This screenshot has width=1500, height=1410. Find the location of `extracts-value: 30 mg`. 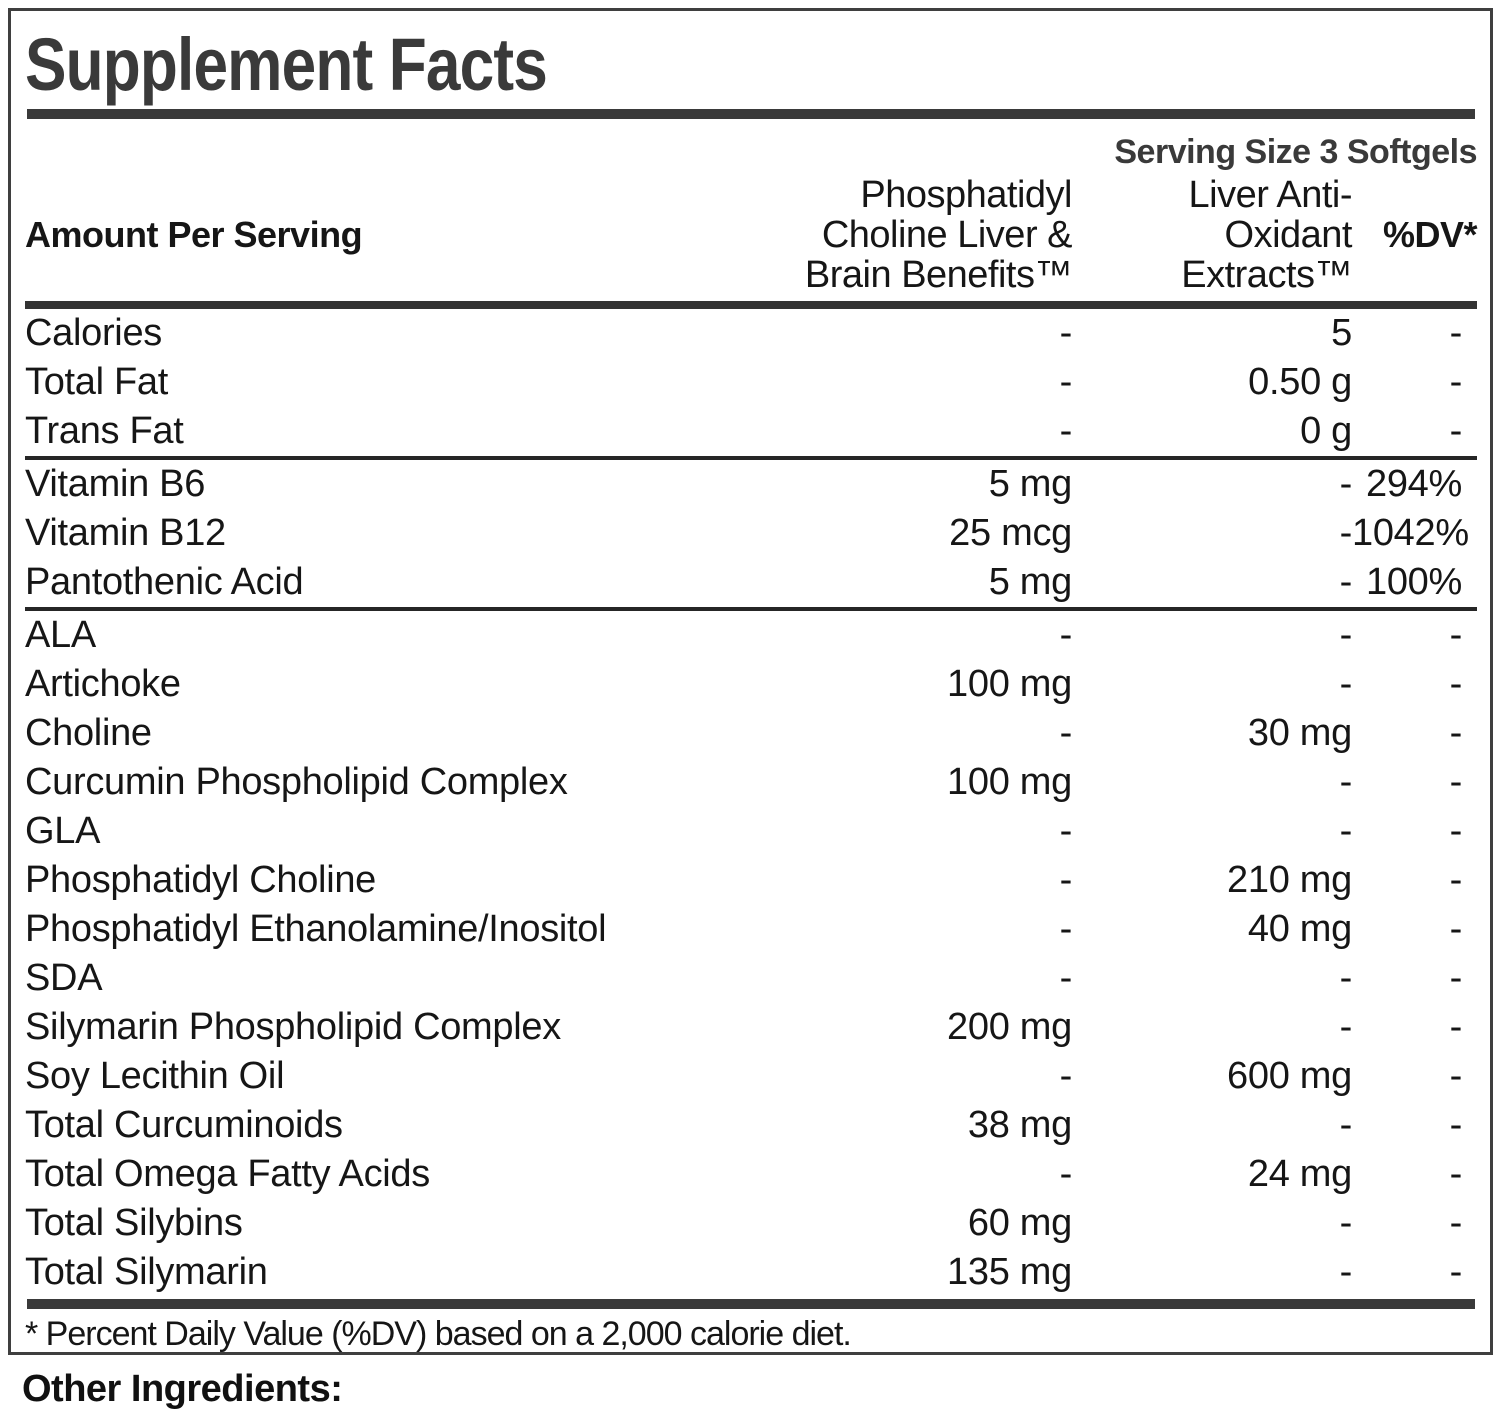

extracts-value: 30 mg is located at coordinates (1299, 733).